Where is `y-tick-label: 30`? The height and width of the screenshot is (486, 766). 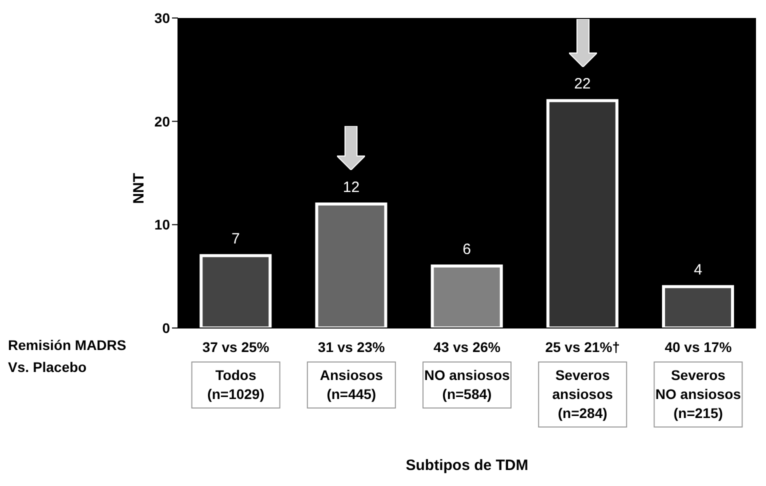 y-tick-label: 30 is located at coordinates (162, 18).